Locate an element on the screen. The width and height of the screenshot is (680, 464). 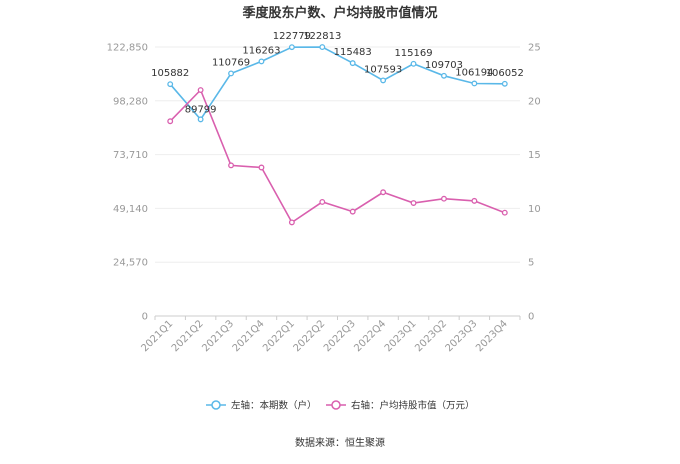
data-label: 105882 is located at coordinates (170, 73).